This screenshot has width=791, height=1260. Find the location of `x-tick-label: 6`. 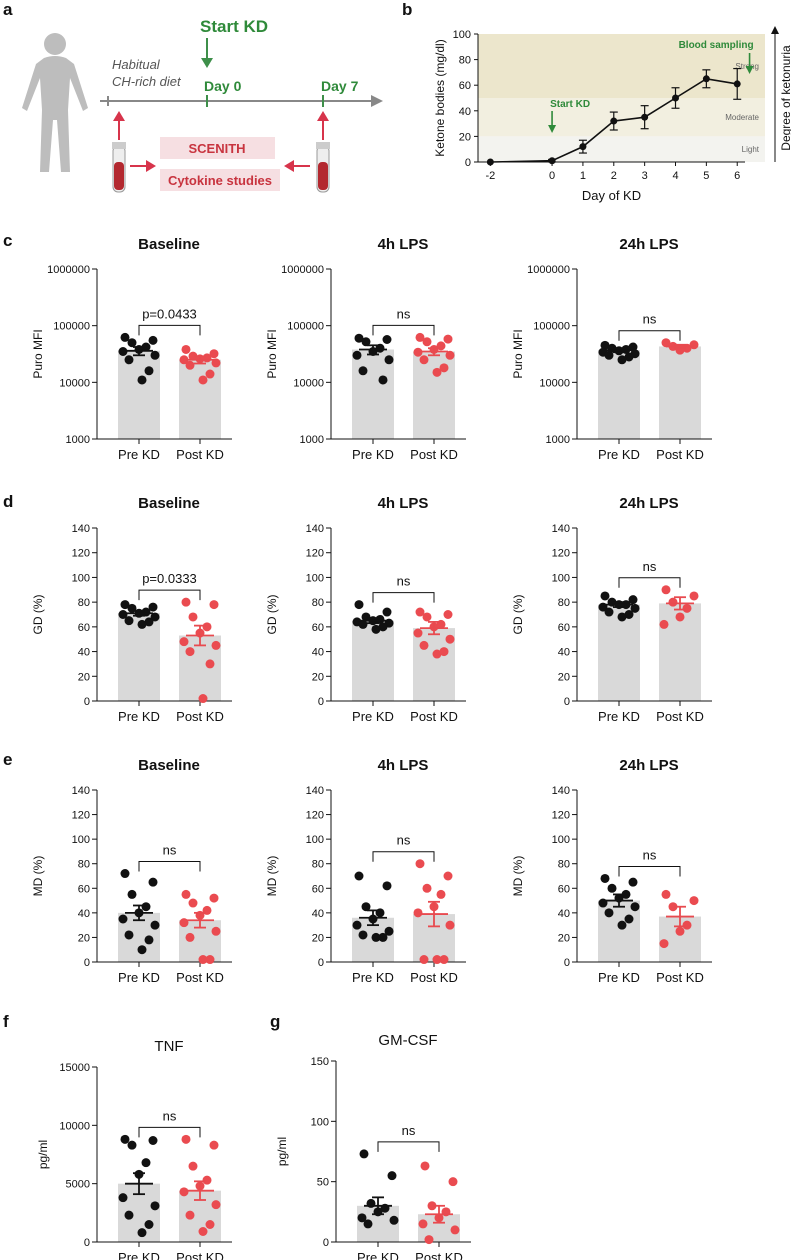

x-tick-label: 6 is located at coordinates (737, 176).